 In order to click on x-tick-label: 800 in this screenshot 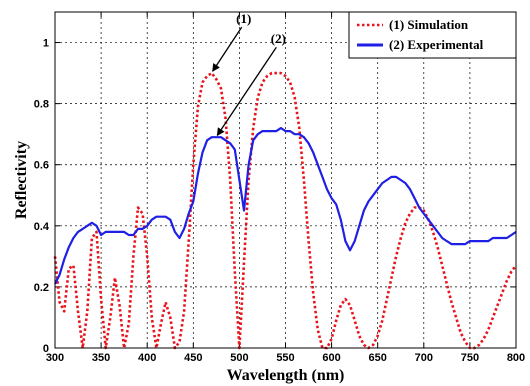, I will do `click(516, 358)`.